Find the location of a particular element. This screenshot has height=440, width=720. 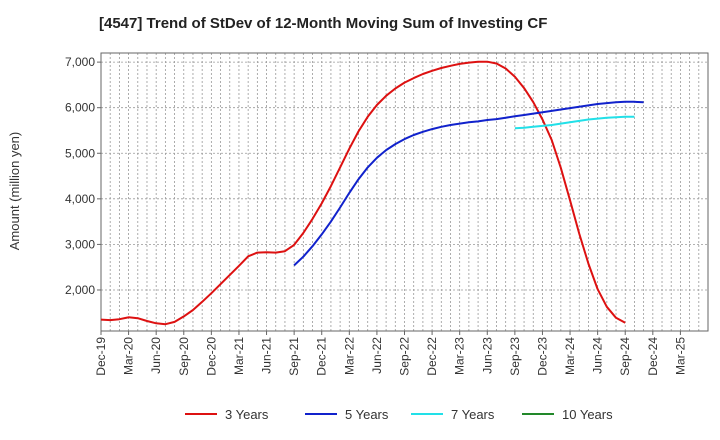

x-tick-label: Sep-23 is located at coordinates (515, 356).